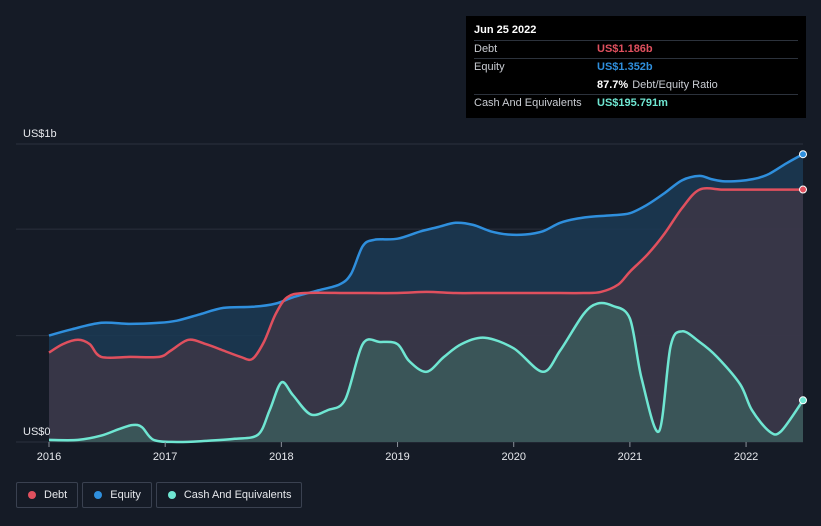  Describe the element at coordinates (37, 432) in the screenshot. I see `y-axis-bottom-label: US$0` at that location.